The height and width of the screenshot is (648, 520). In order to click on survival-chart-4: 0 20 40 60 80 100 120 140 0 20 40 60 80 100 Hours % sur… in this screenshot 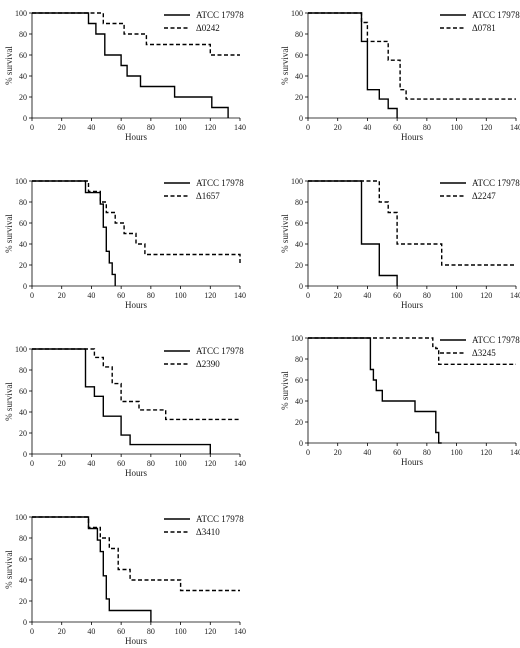, I will do `click(400, 243)`.